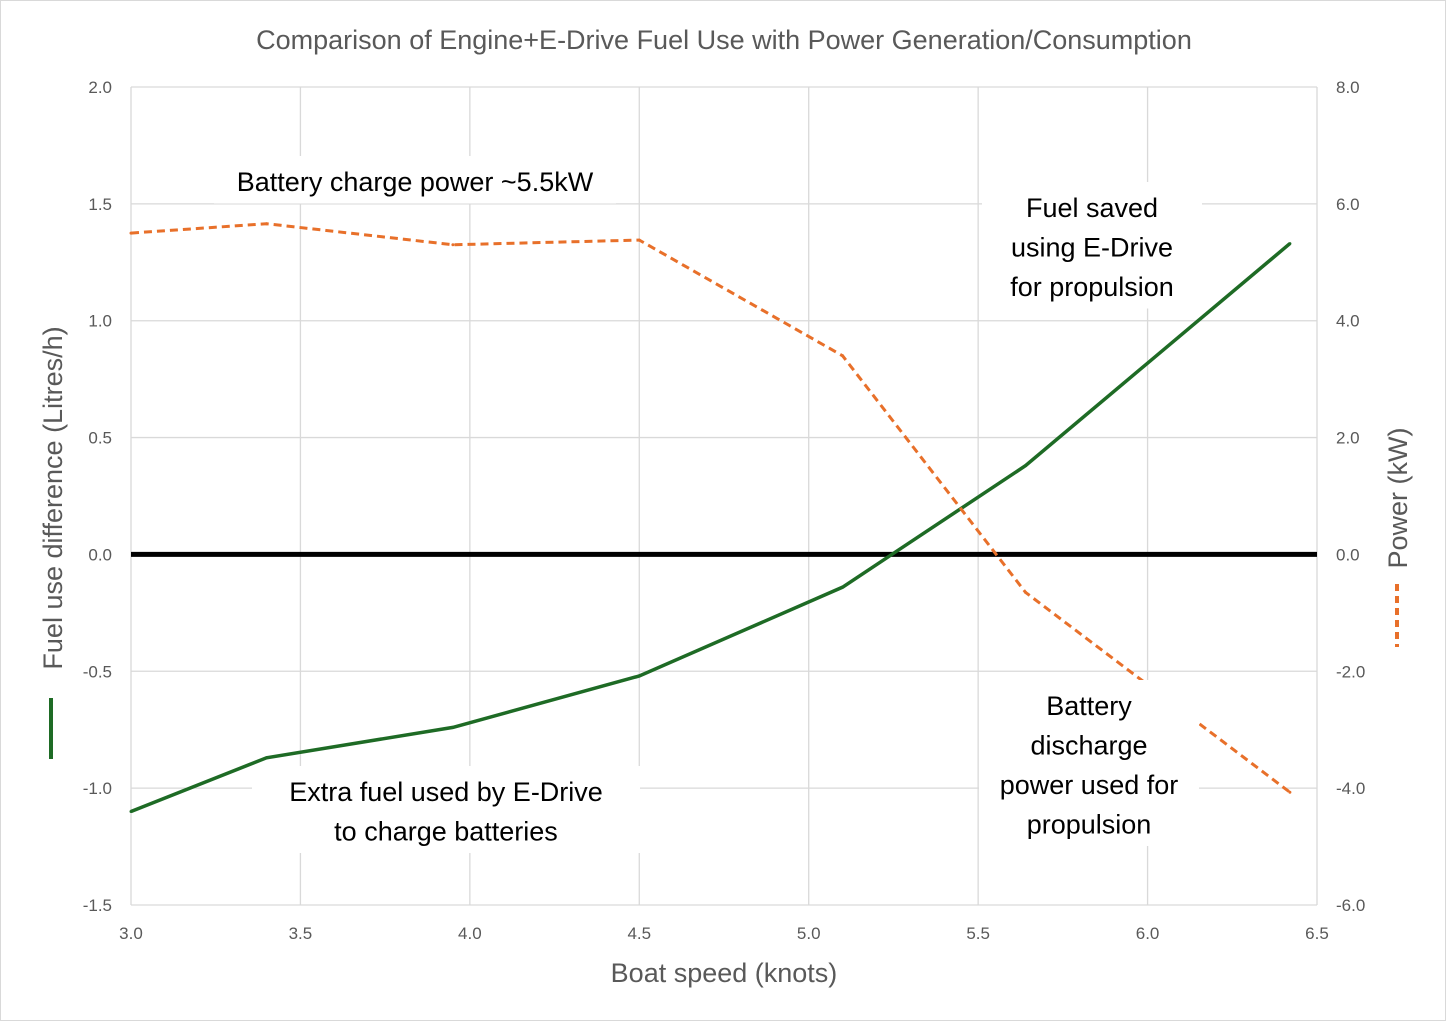 This screenshot has height=1027, width=1446. What do you see at coordinates (1348, 554) in the screenshot?
I see `y2-tick-label: 0.0` at bounding box center [1348, 554].